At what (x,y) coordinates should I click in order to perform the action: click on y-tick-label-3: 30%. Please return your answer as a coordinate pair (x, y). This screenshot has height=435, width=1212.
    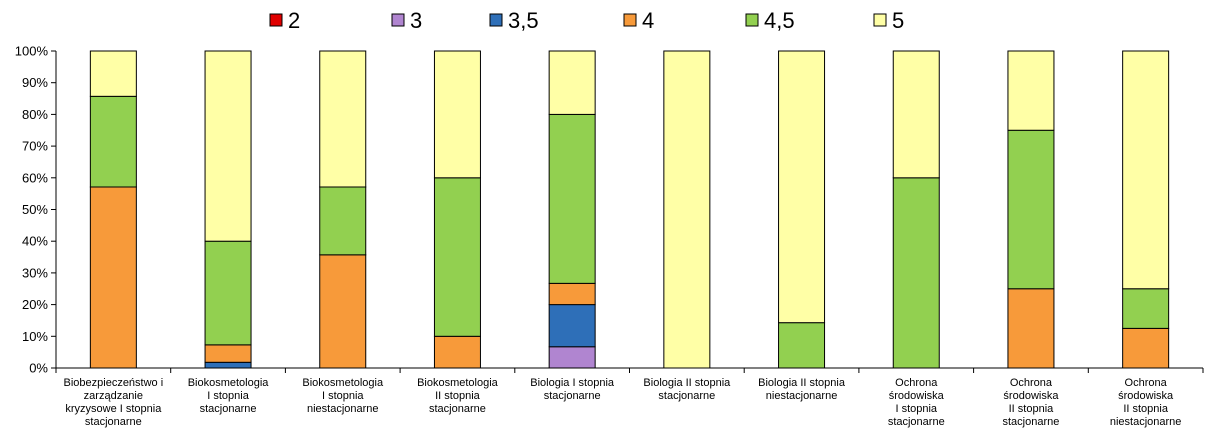
    Looking at the image, I should click on (35, 272).